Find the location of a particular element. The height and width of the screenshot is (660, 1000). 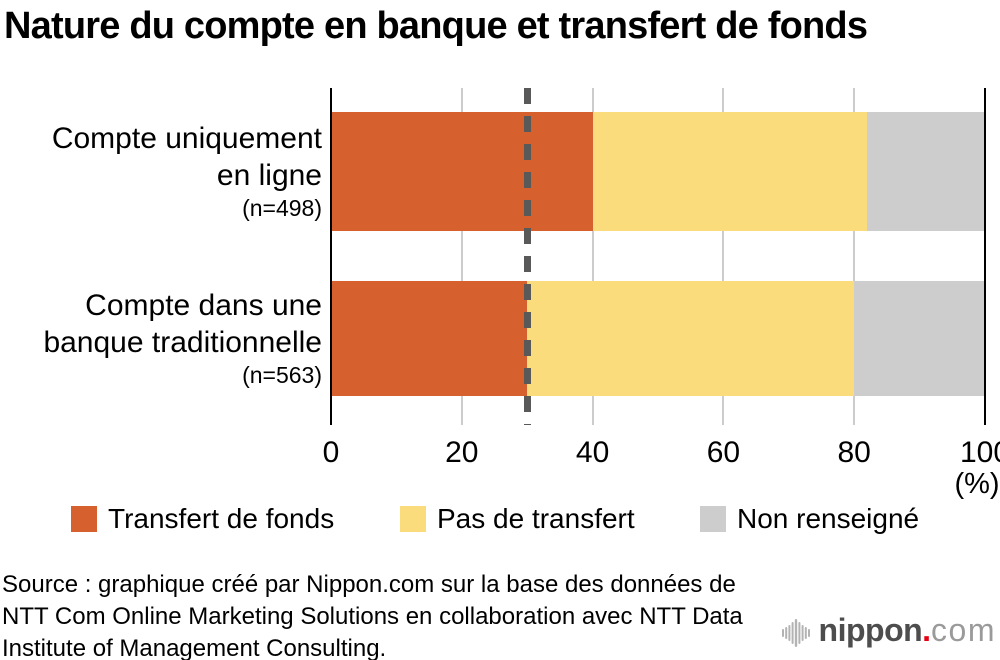

category-label: Compte uniquement en ligne (n=498) is located at coordinates (161, 171).